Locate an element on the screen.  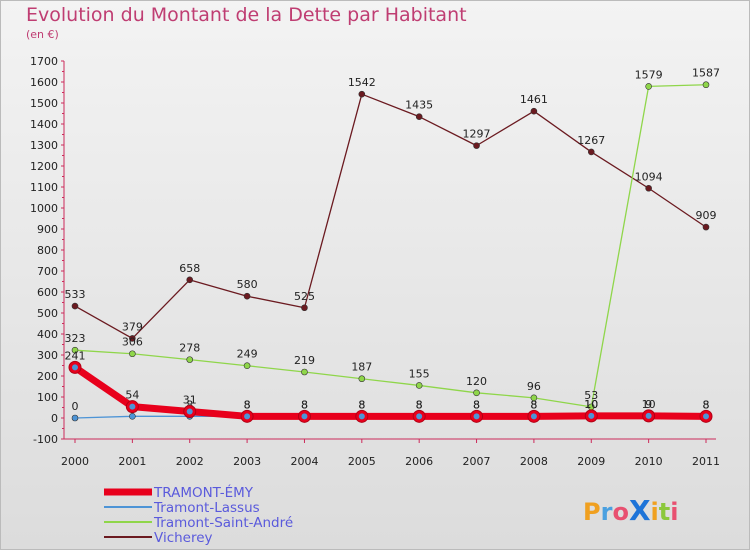
data-label: 1542 is located at coordinates (362, 82).